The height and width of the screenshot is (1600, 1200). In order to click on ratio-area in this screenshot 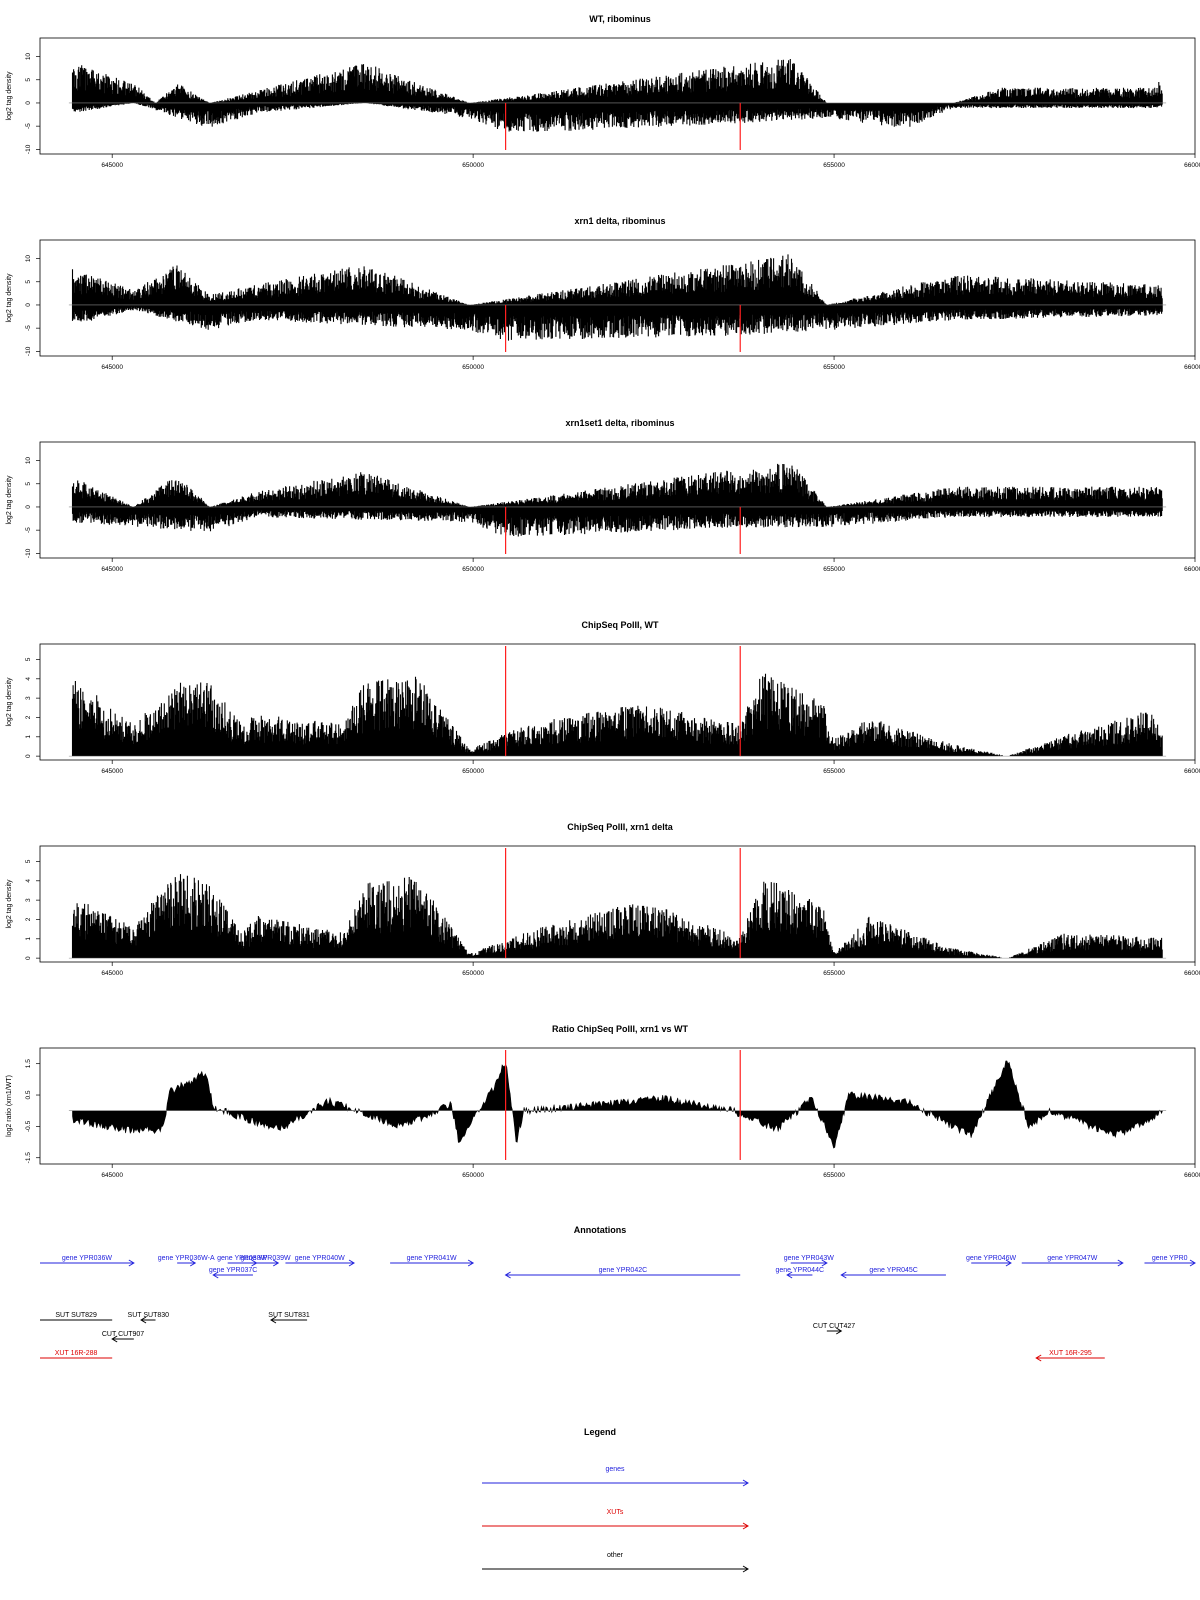, I will do `click(617, 1104)`.